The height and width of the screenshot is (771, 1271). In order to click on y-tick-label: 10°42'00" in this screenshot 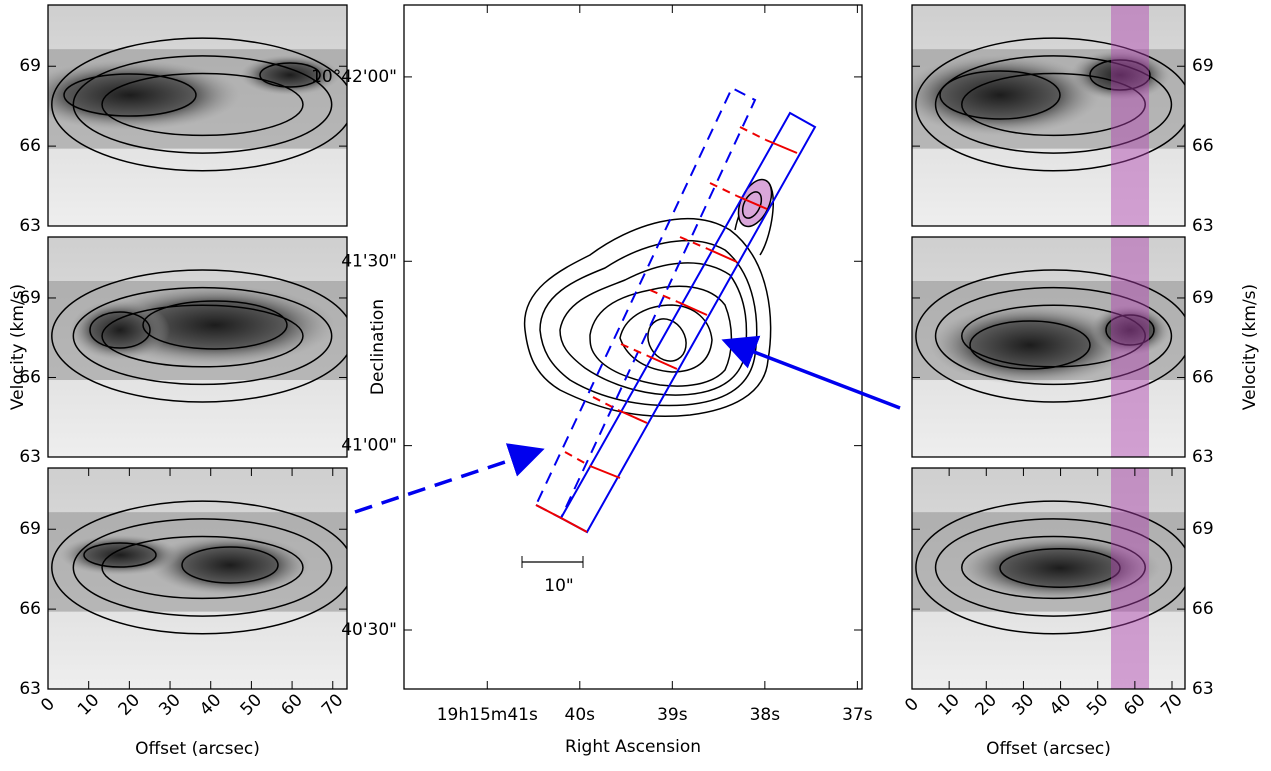, I will do `click(354, 77)`.